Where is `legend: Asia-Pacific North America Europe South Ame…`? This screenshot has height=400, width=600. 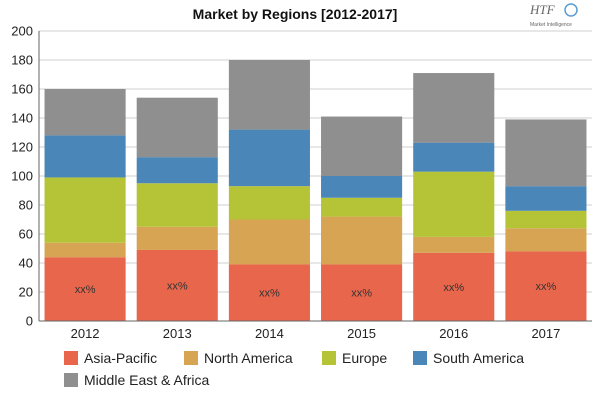 legend: Asia-Pacific North America Europe South Ame… is located at coordinates (294, 369).